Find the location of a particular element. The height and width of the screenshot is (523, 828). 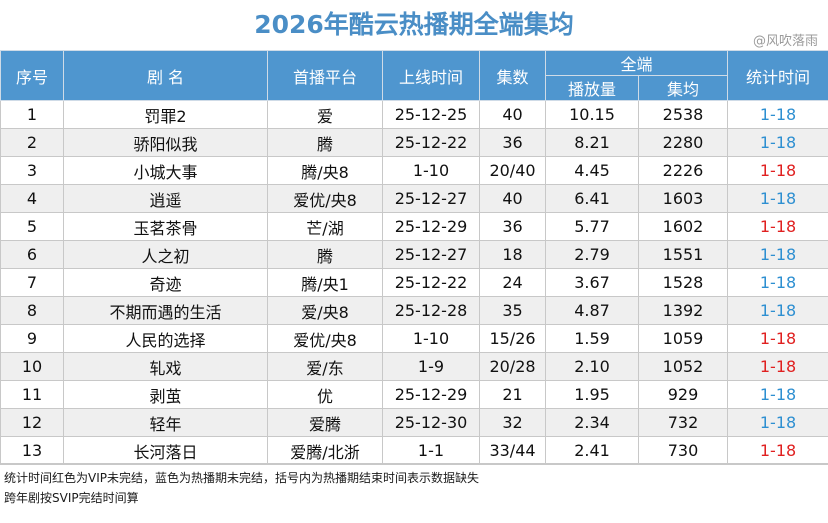

cell-episodes: 15/26 is located at coordinates (512, 338).